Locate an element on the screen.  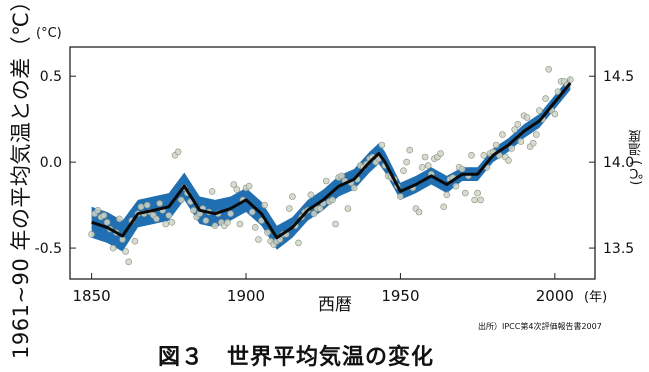
x-tick-label: 1950 is located at coordinates (400, 296).